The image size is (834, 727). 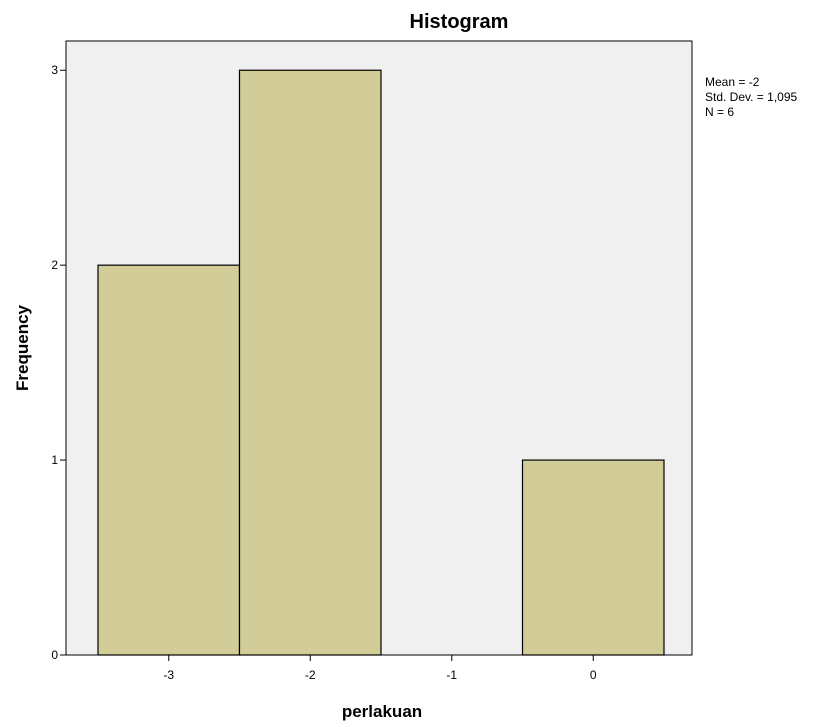 What do you see at coordinates (54, 70) in the screenshot?
I see `y-tick-label: 3` at bounding box center [54, 70].